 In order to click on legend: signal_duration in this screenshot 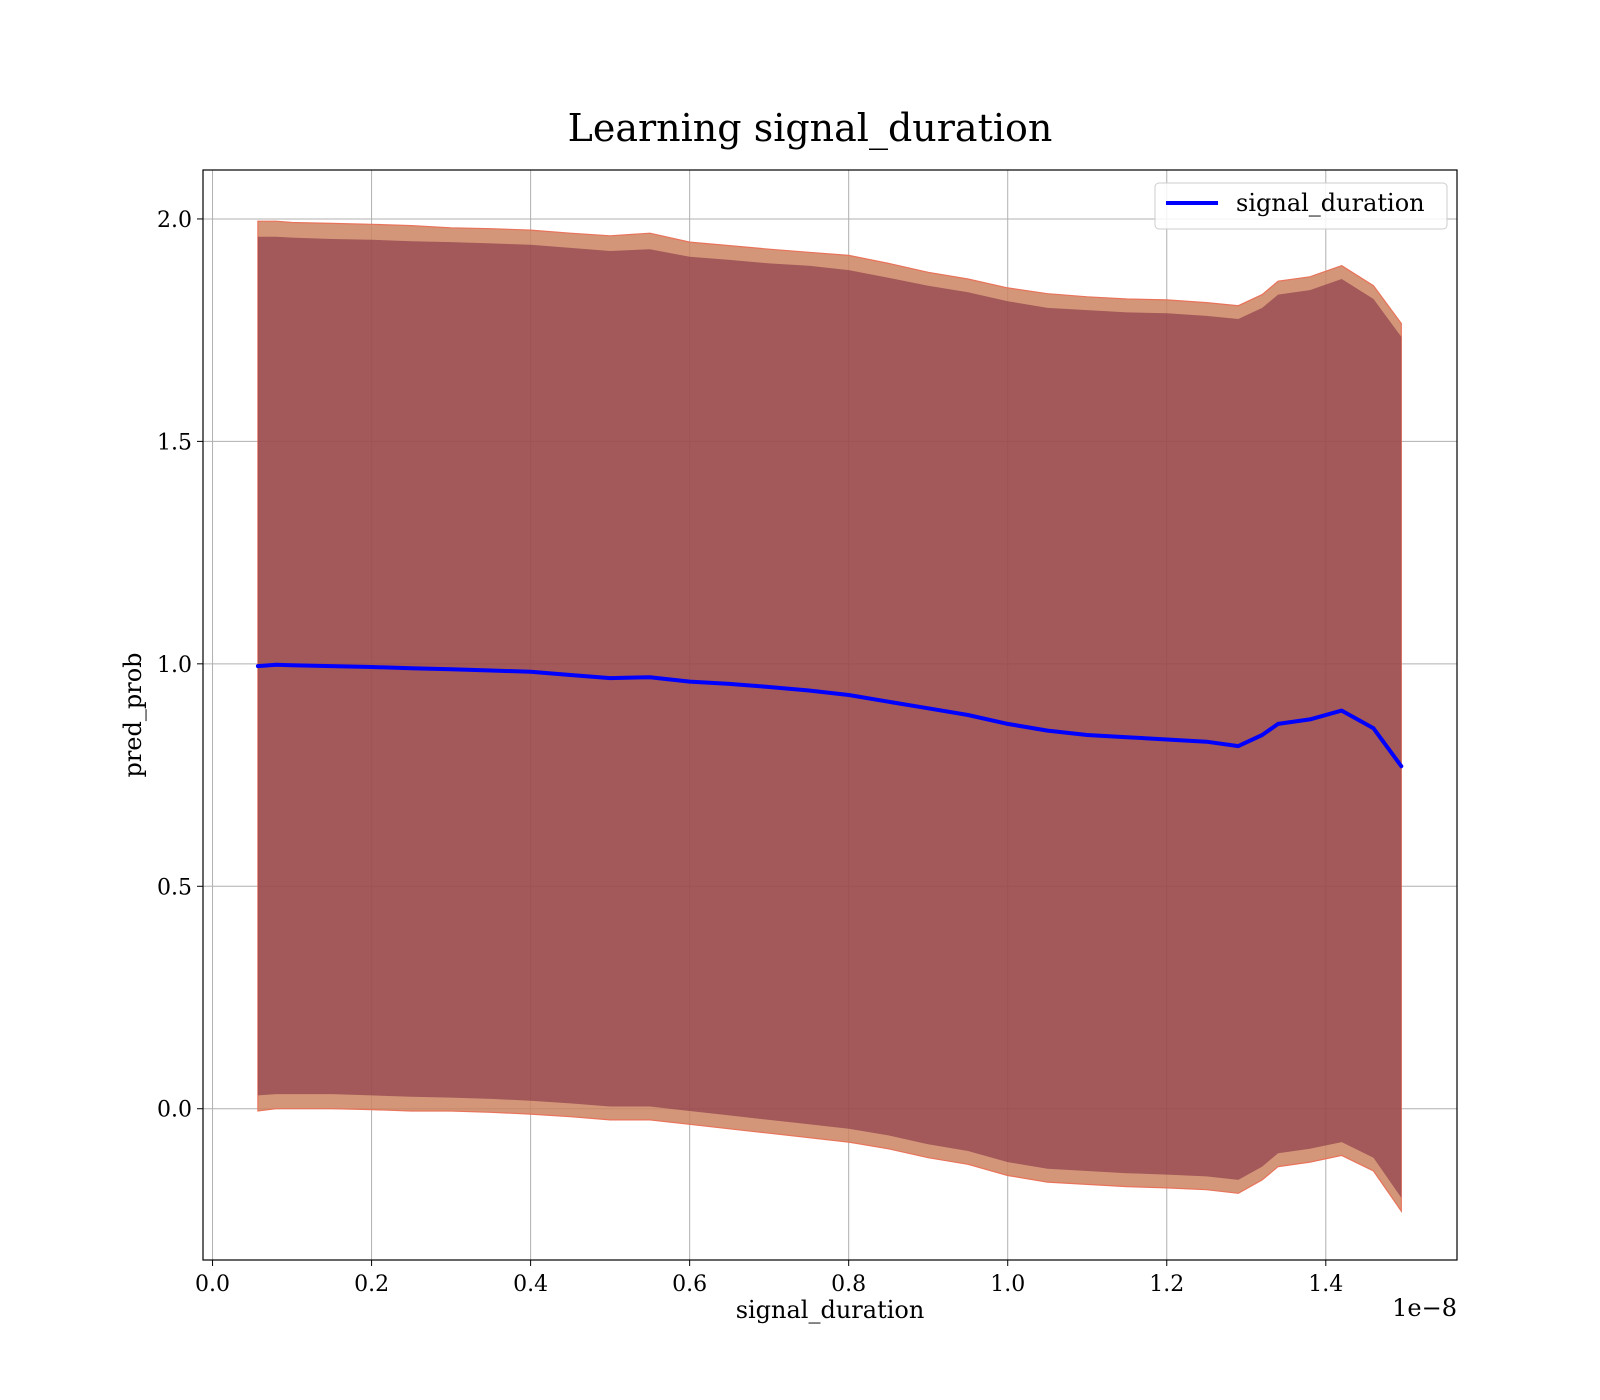, I will do `click(1301, 206)`.